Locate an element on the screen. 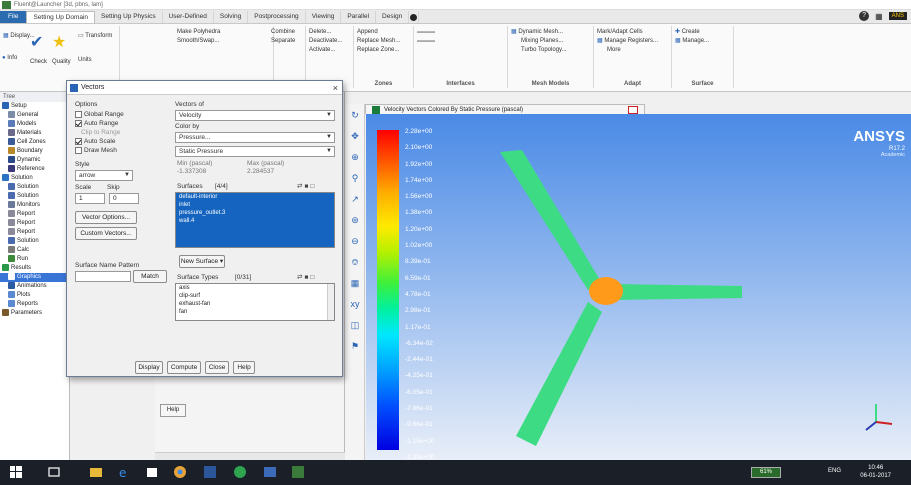  units-button: Units is located at coordinates (85, 60).